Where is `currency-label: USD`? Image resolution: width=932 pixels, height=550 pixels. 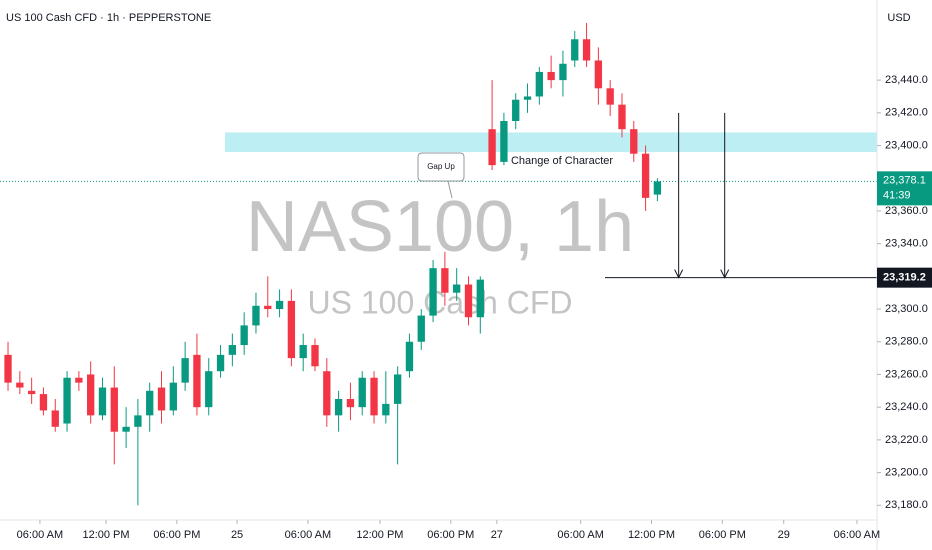
currency-label: USD is located at coordinates (898, 18).